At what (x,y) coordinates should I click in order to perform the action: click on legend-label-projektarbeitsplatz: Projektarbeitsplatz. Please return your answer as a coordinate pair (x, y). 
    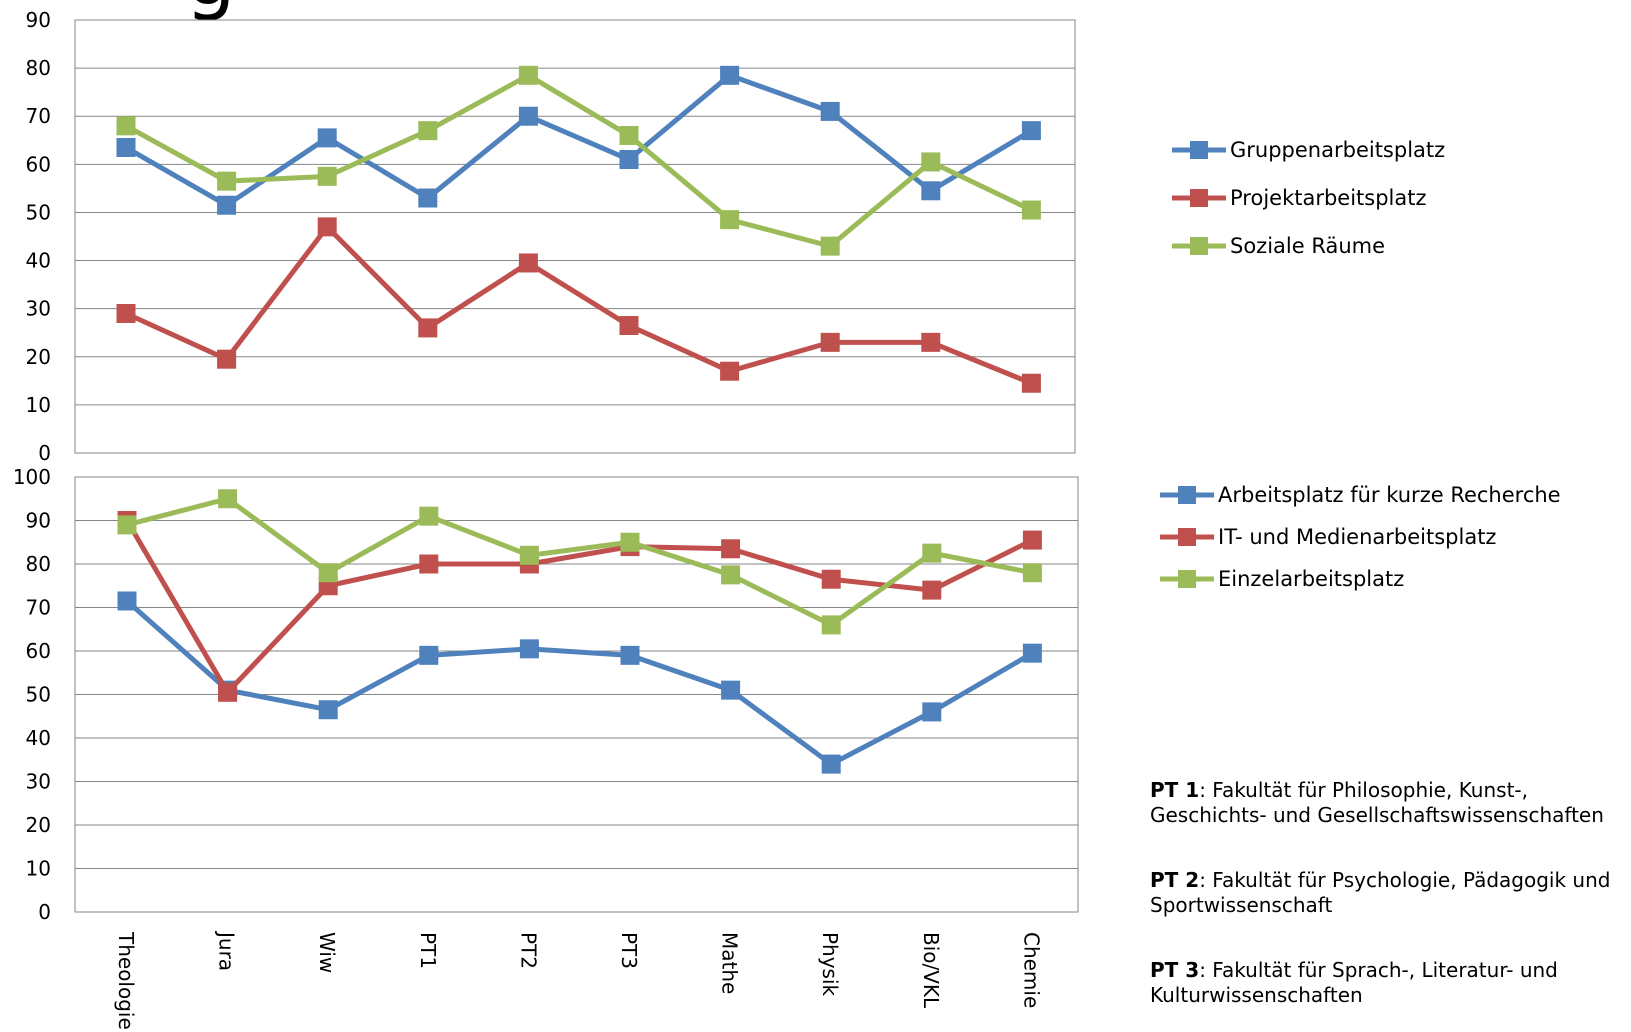
    Looking at the image, I should click on (1328, 198).